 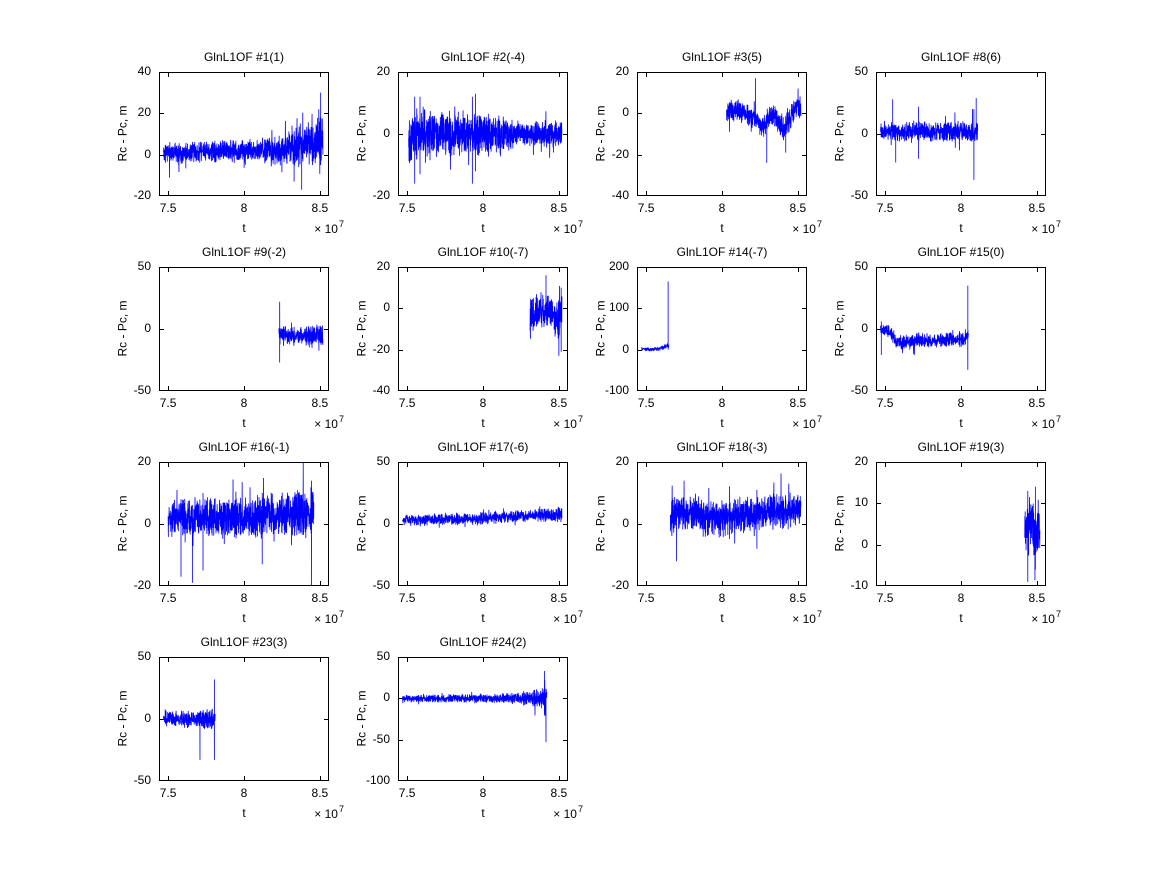 What do you see at coordinates (483, 57) in the screenshot?
I see `subplot-title: GlnL1OF #2(-4)` at bounding box center [483, 57].